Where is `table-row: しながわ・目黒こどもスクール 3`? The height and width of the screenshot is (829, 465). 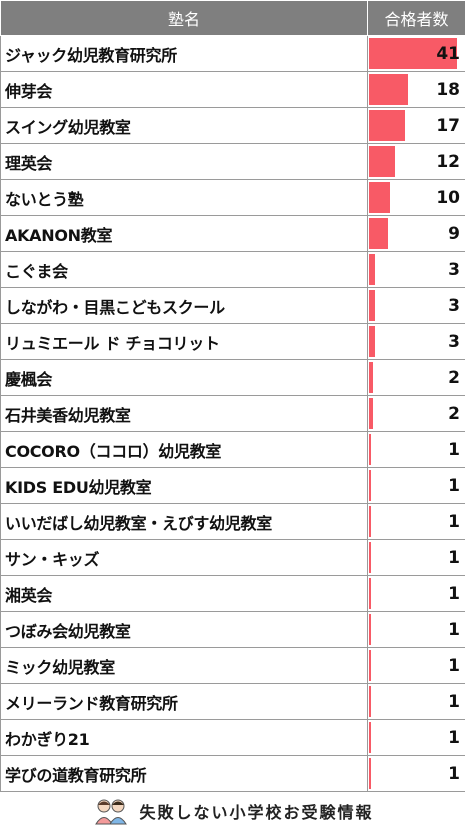
table-row: しながわ・目黒こどもスクール 3 is located at coordinates (232, 305).